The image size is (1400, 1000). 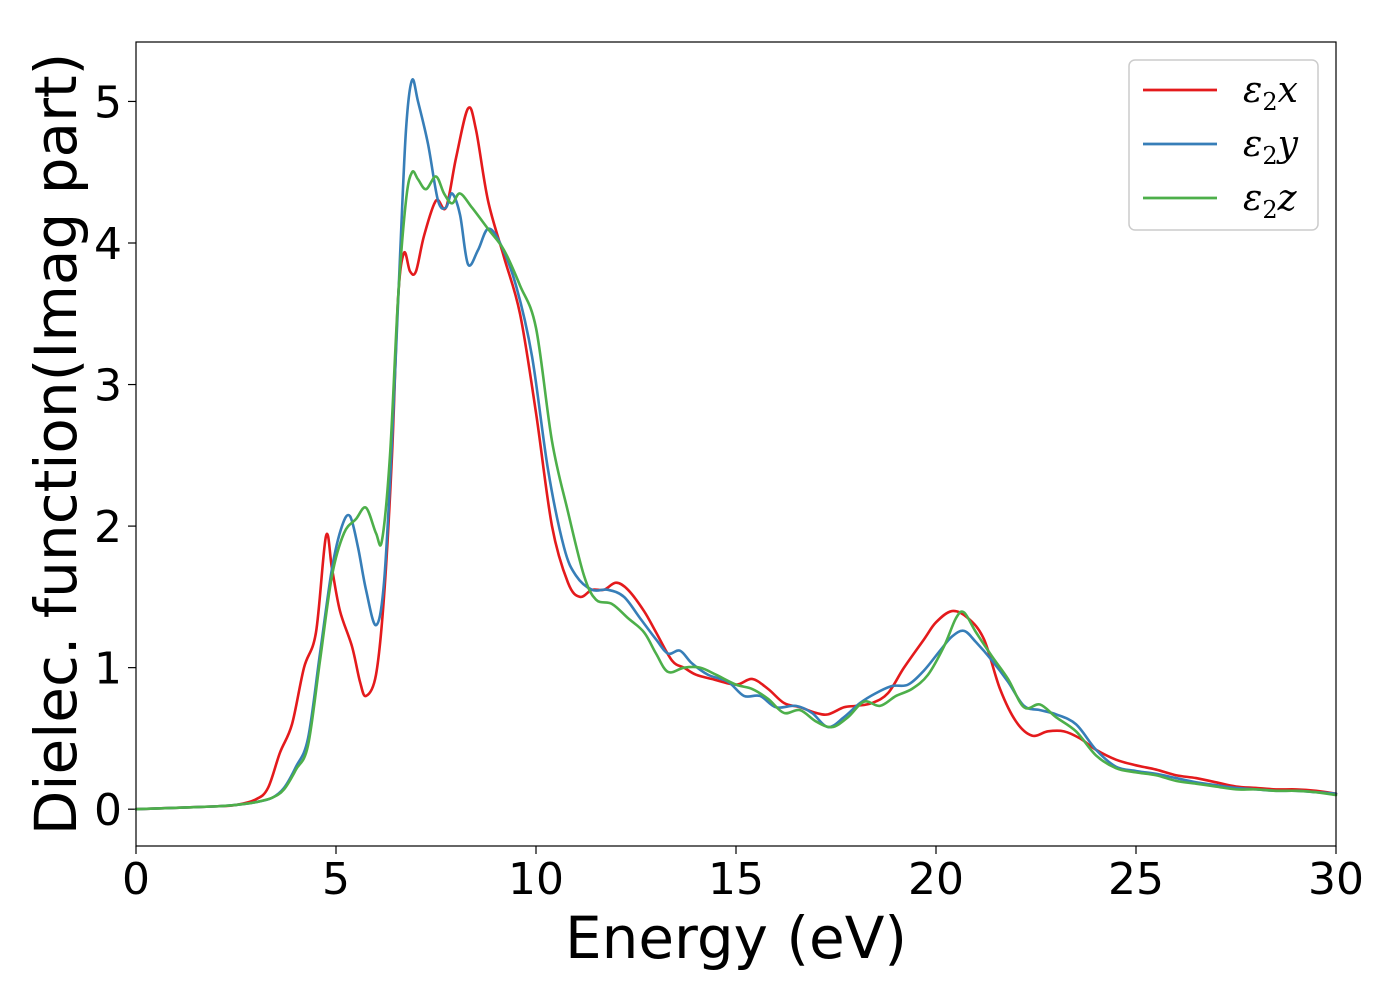 What do you see at coordinates (336, 879) in the screenshot?
I see `x-tick-label: 5` at bounding box center [336, 879].